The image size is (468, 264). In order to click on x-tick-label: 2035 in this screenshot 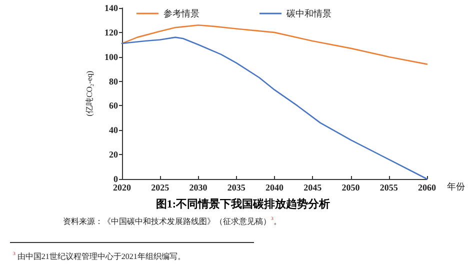, I will do `click(236, 187)`.